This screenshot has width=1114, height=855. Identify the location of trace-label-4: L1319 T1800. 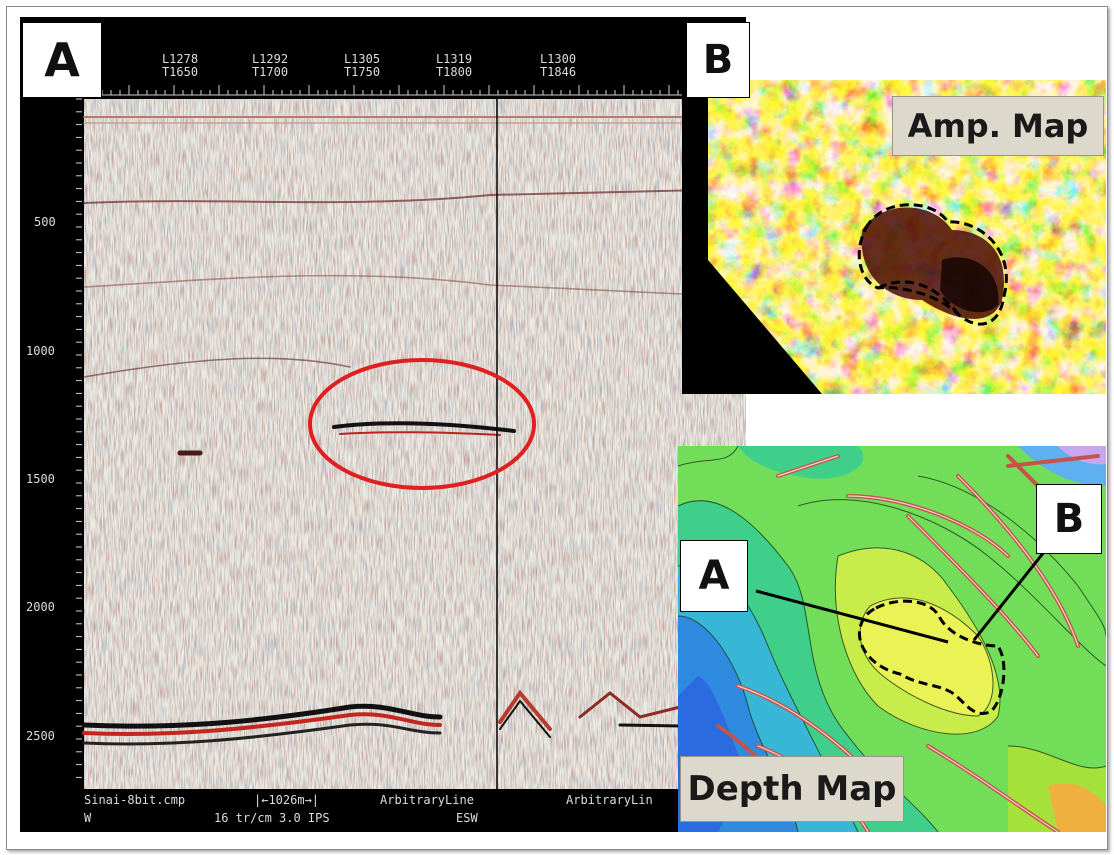
(454, 66).